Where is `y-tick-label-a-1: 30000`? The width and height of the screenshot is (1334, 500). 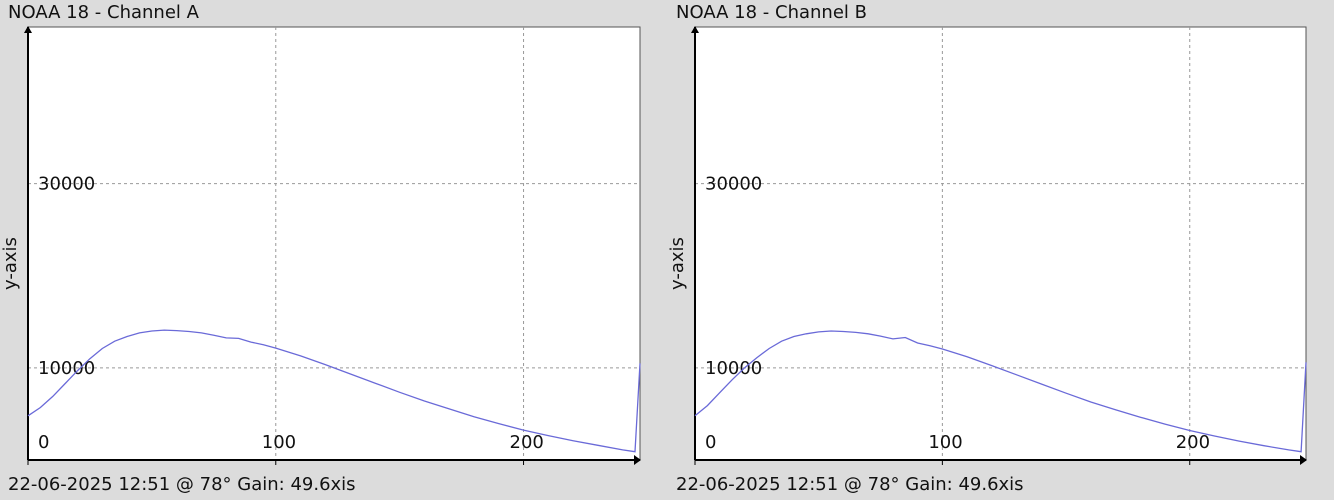 y-tick-label-a-1: 30000 is located at coordinates (66, 184).